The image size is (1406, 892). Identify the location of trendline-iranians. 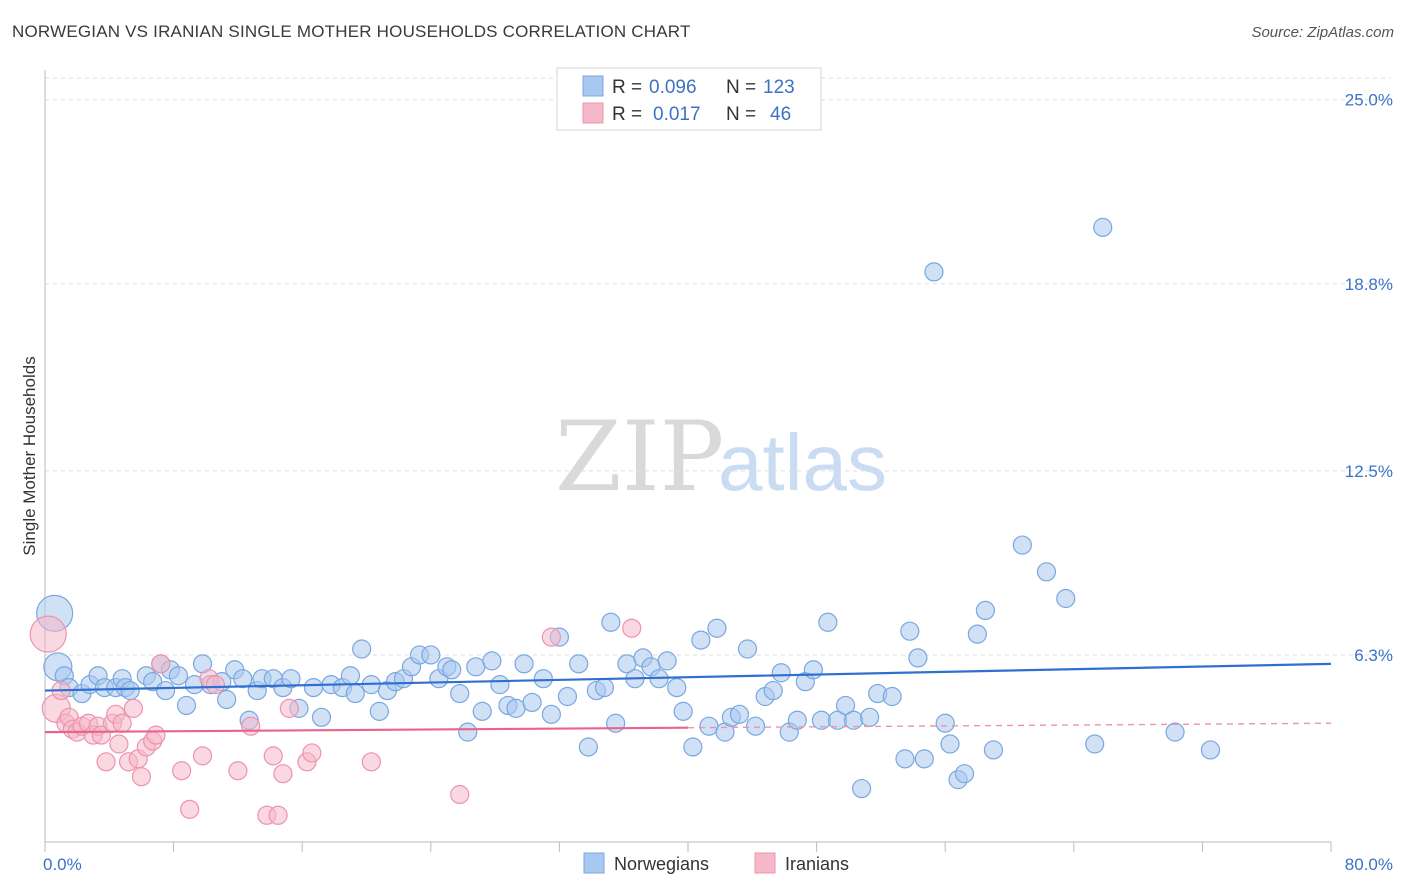
(366, 730).